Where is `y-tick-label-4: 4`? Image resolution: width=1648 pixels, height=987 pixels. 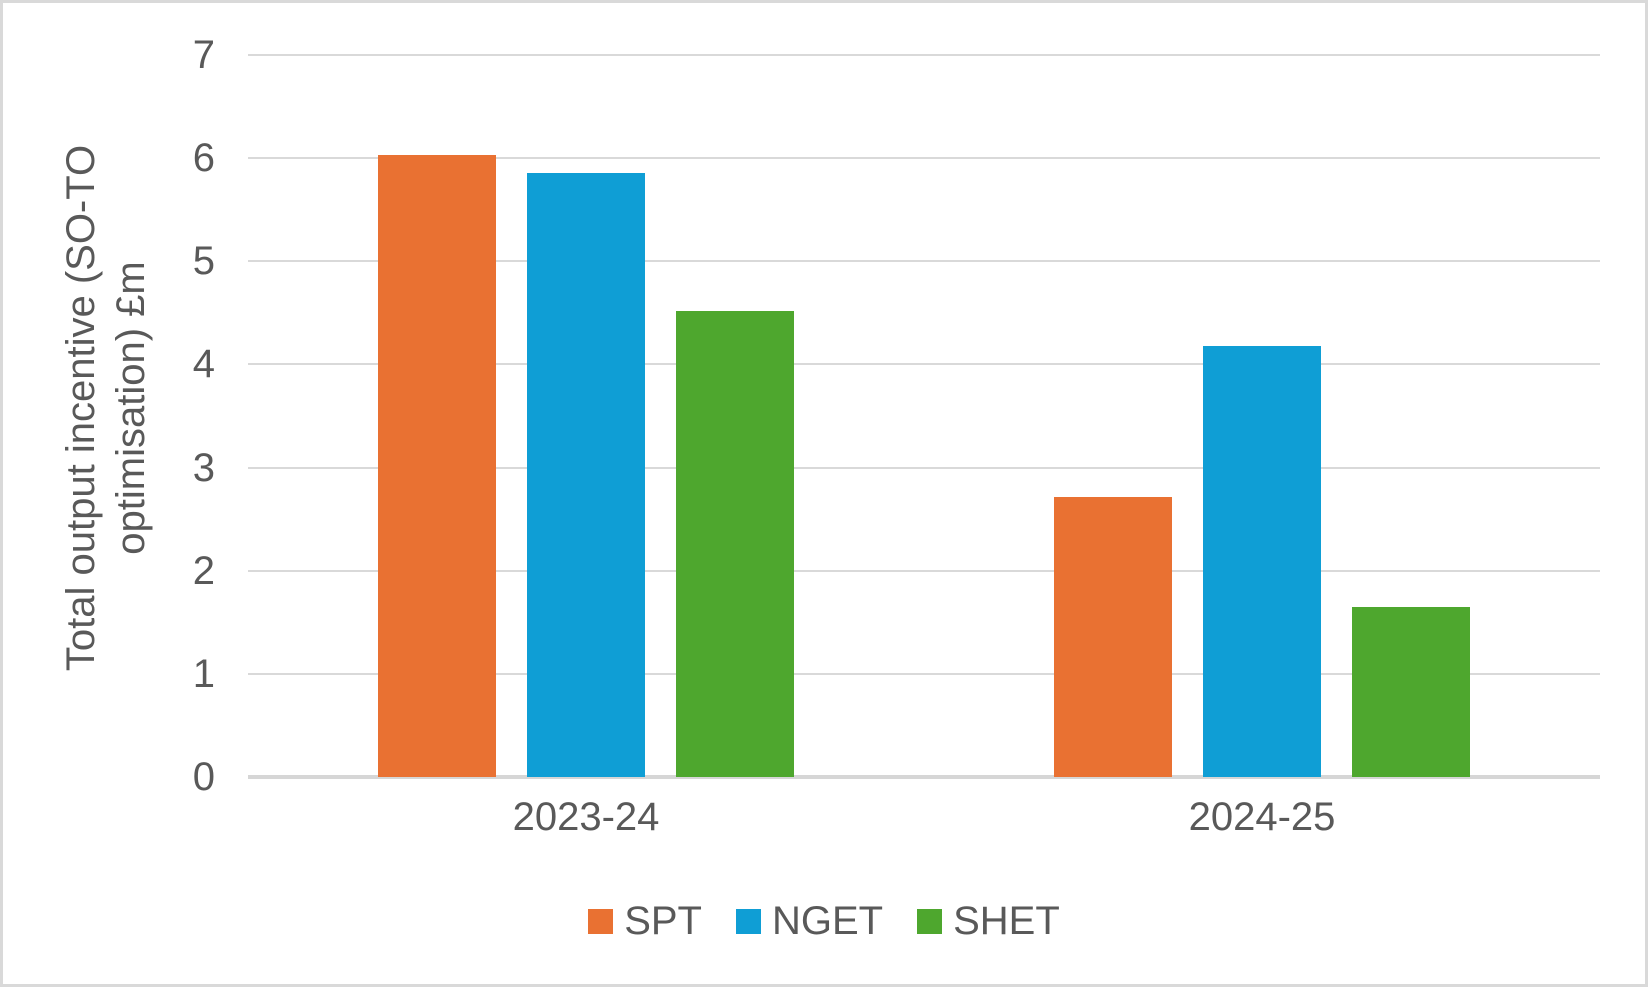 y-tick-label-4: 4 is located at coordinates (203, 364).